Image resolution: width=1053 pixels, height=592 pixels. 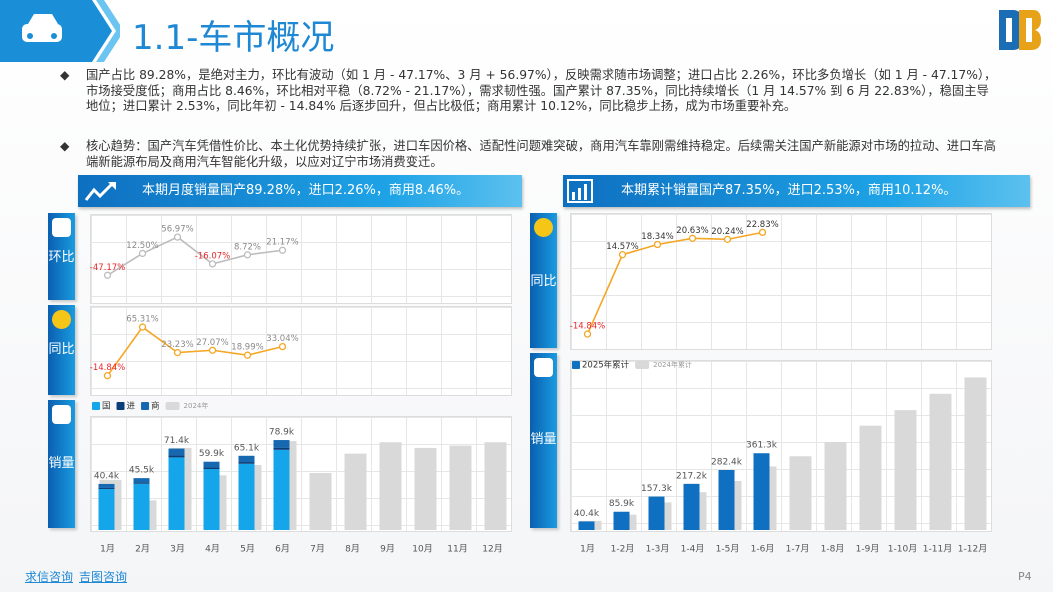 I want to click on data-label: 71.4k, so click(x=177, y=441).